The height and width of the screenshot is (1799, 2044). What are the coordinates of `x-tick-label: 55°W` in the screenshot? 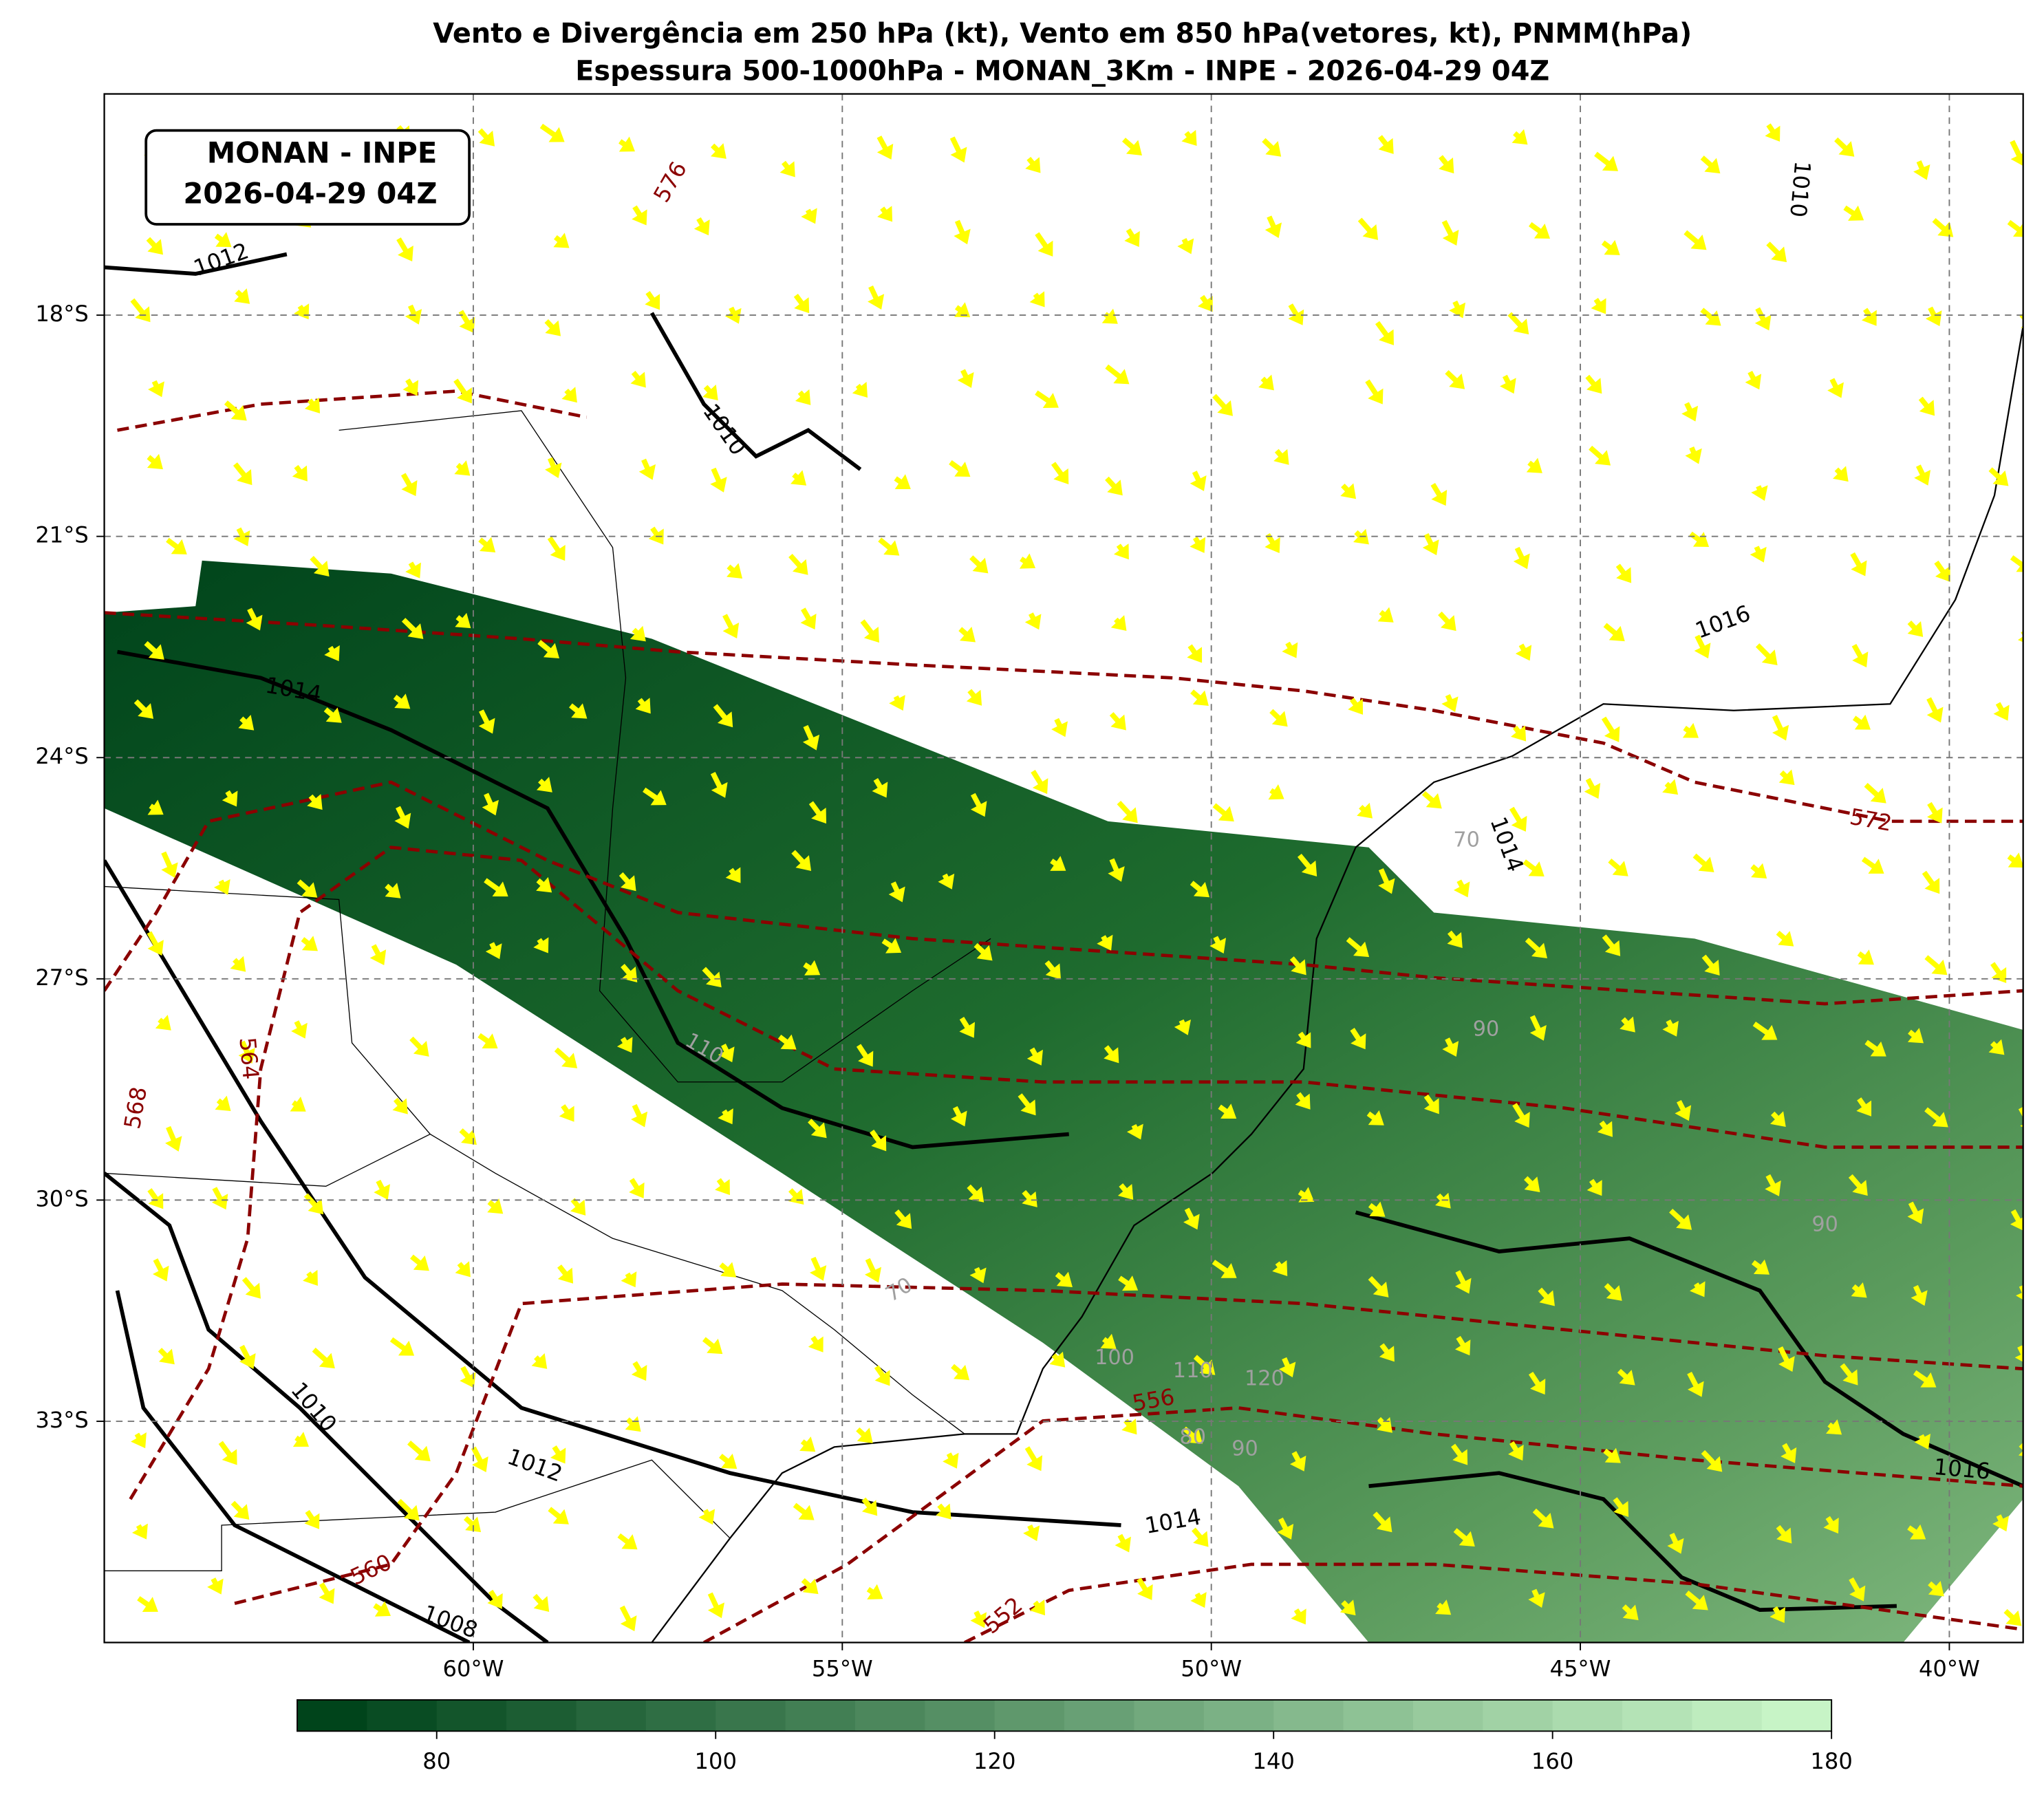 It's located at (842, 1668).